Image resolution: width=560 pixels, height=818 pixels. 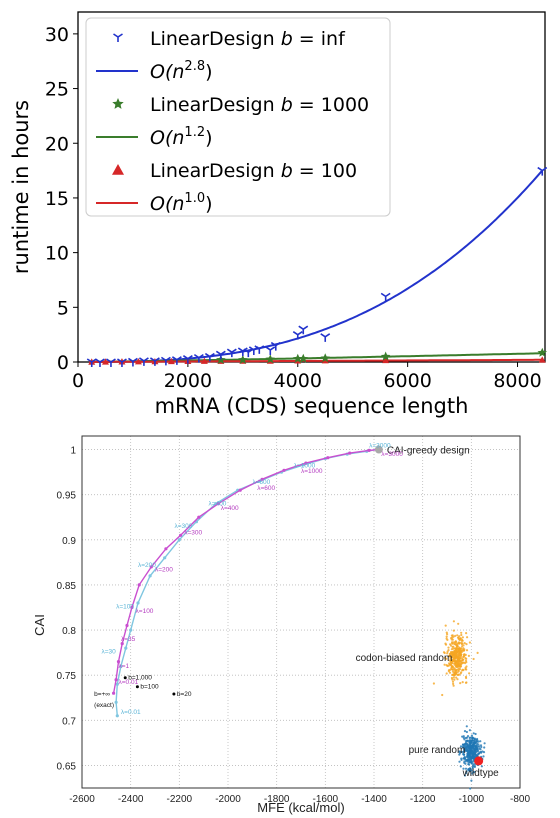 What do you see at coordinates (259, 105) in the screenshot?
I see `legend-label: LinearDesign b = 1000` at bounding box center [259, 105].